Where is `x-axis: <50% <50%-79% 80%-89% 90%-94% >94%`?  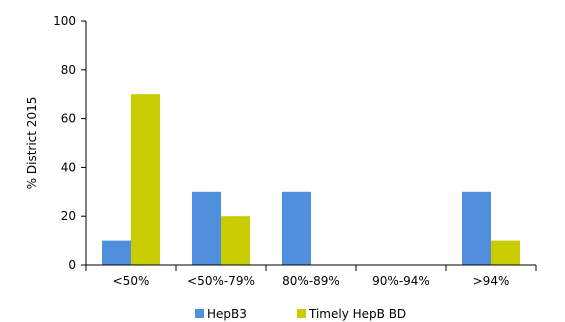 x-axis: <50% <50%-79% 80%-89% 90%-94% >94% is located at coordinates (311, 276).